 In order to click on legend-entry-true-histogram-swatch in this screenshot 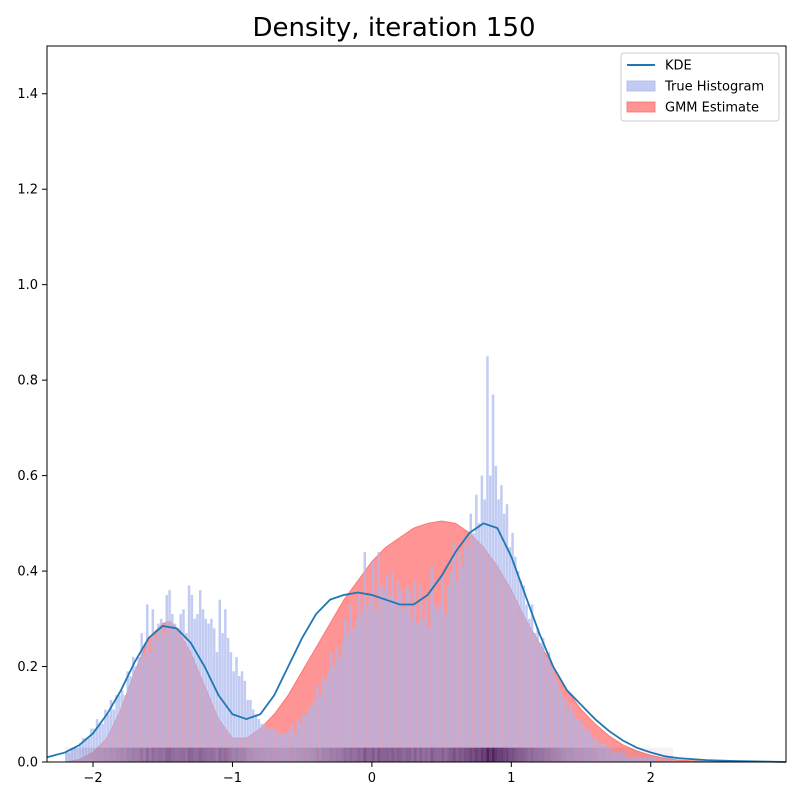, I will do `click(641, 86)`.